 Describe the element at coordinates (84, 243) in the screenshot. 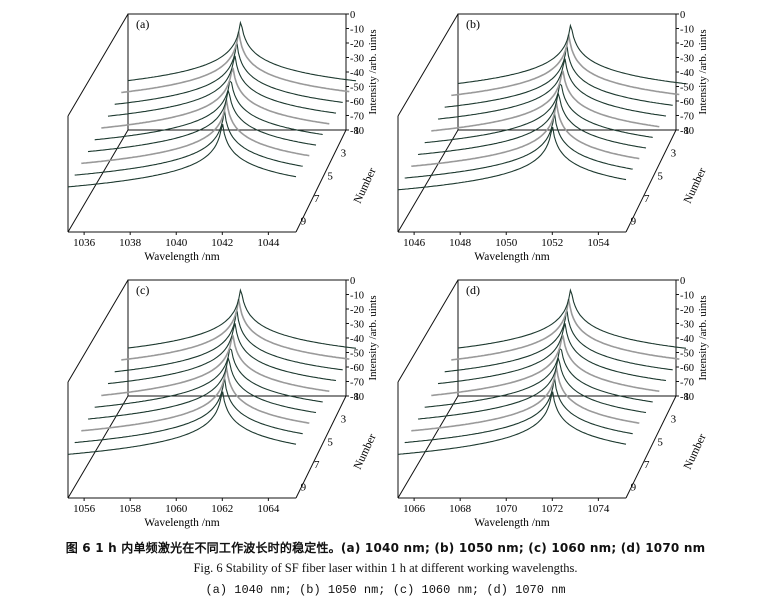

I see `x-tick-label: 1036` at that location.